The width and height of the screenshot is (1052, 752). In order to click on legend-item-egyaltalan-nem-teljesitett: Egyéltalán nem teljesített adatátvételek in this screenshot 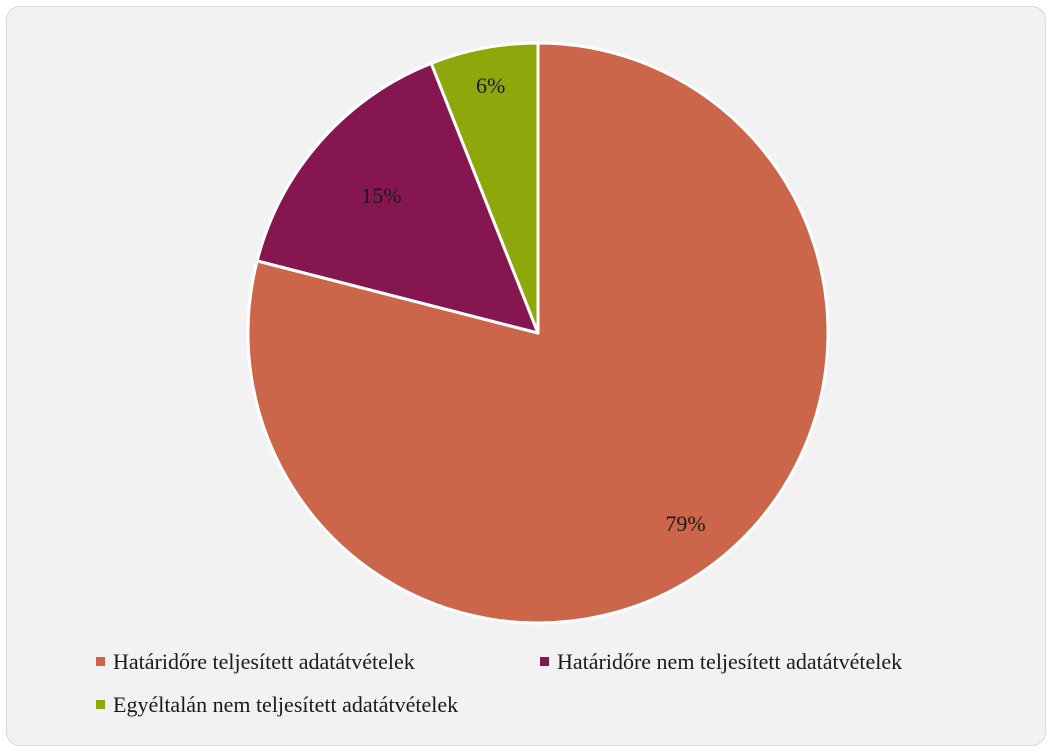, I will do `click(277, 705)`.